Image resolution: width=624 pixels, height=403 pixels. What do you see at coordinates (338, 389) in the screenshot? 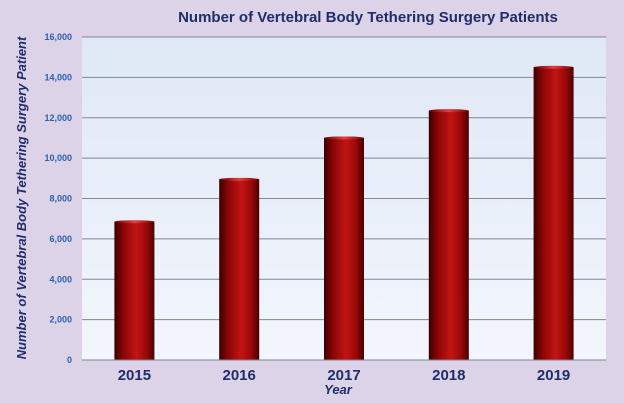
I see `x-axis-label: Year` at bounding box center [338, 389].